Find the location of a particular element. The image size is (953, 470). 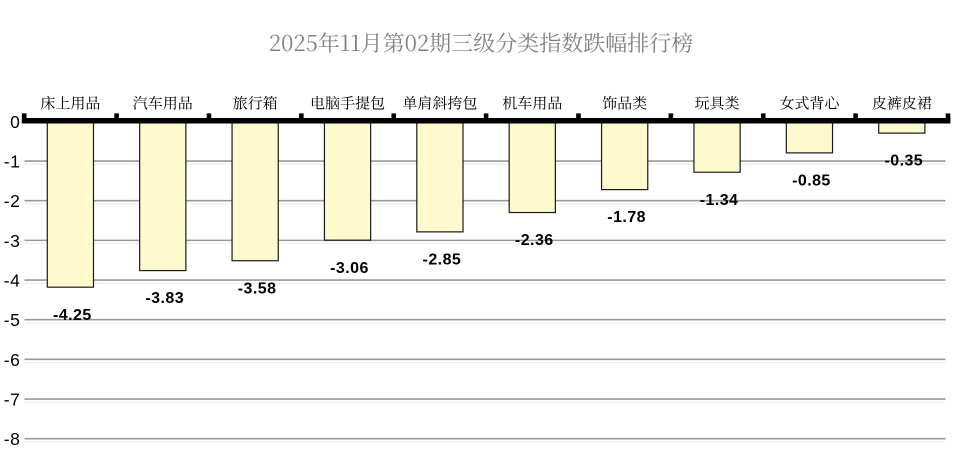

svg-text: -2.36 is located at coordinates (534, 240).